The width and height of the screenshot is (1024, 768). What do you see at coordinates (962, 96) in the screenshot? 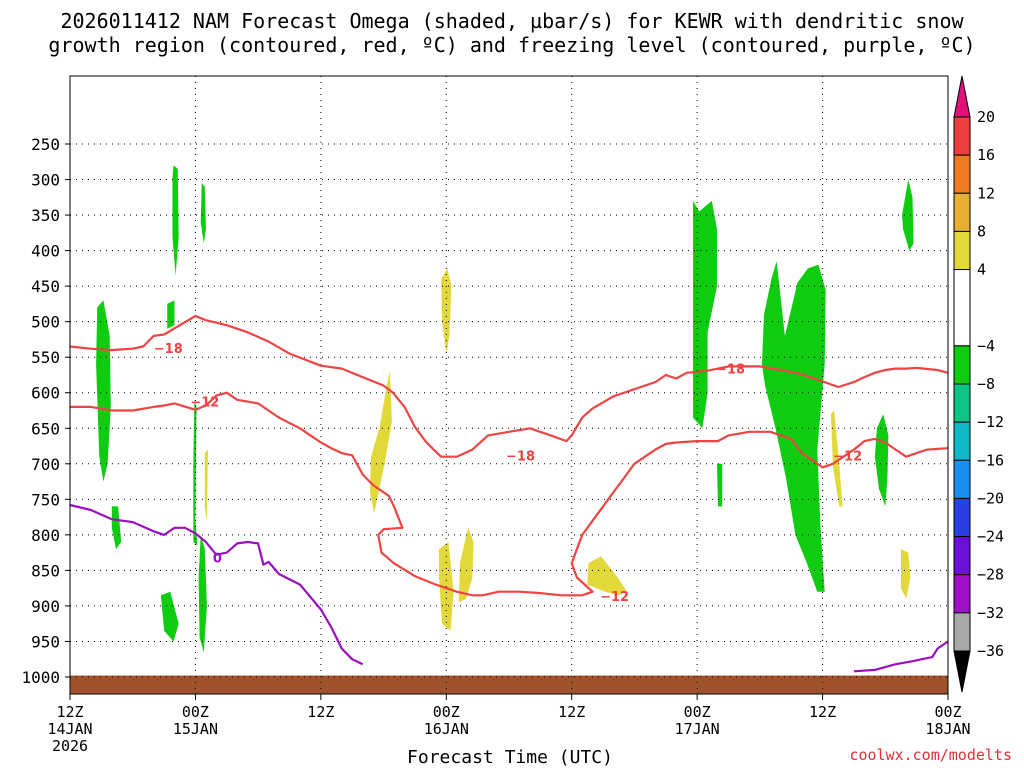
I see `colorbar-top-arrow` at bounding box center [962, 96].